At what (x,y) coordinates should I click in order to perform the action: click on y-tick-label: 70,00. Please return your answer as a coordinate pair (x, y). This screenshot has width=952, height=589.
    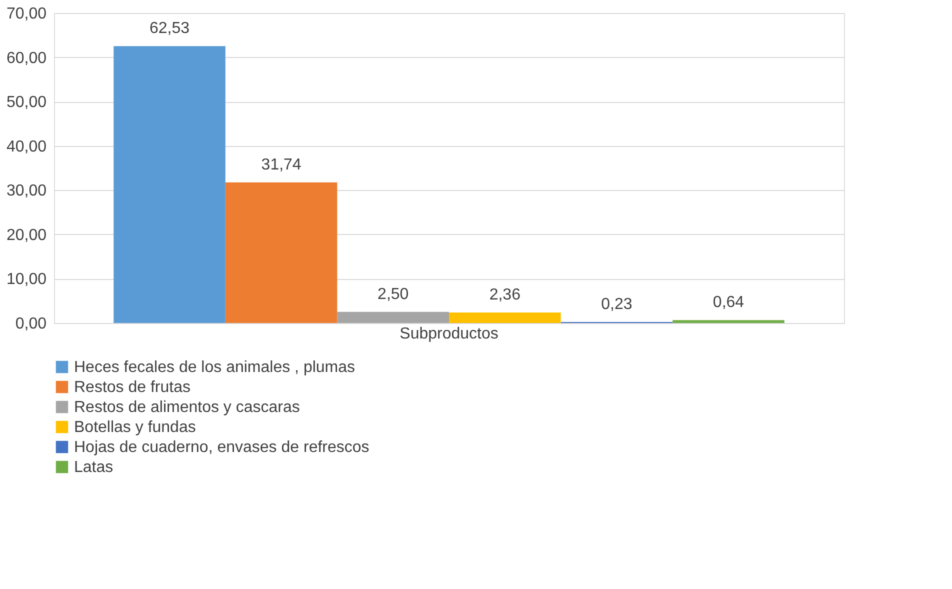
    Looking at the image, I should click on (26, 14).